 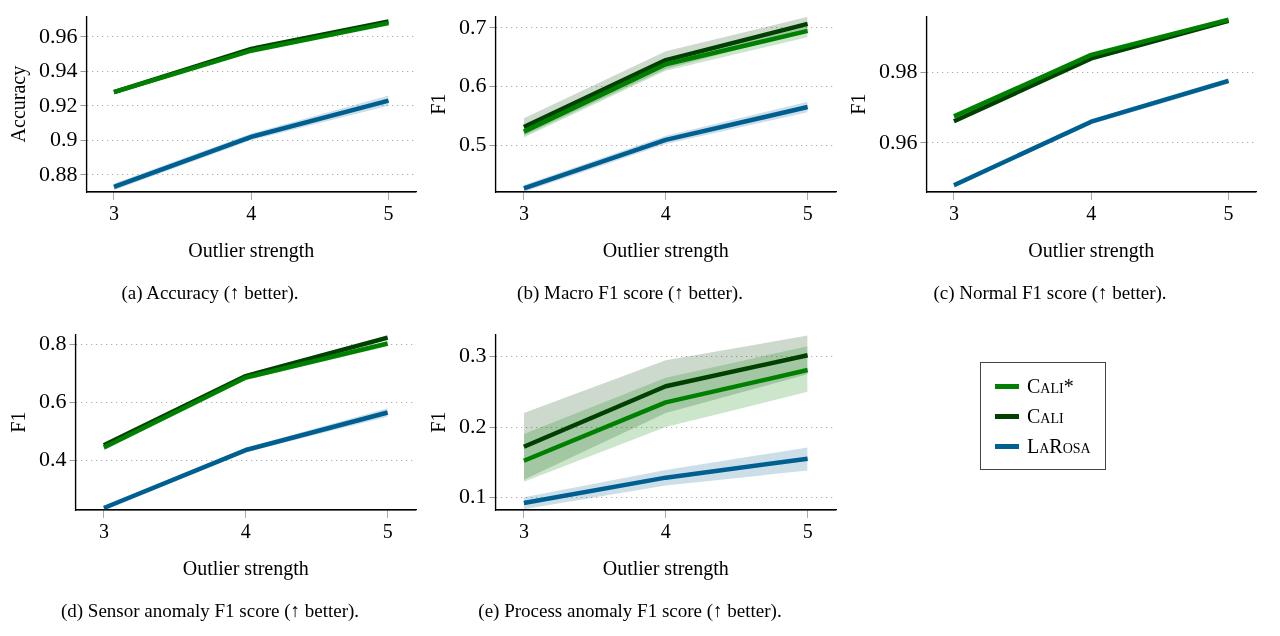 I want to click on y-tick-label: 0.3, so click(x=473, y=355).